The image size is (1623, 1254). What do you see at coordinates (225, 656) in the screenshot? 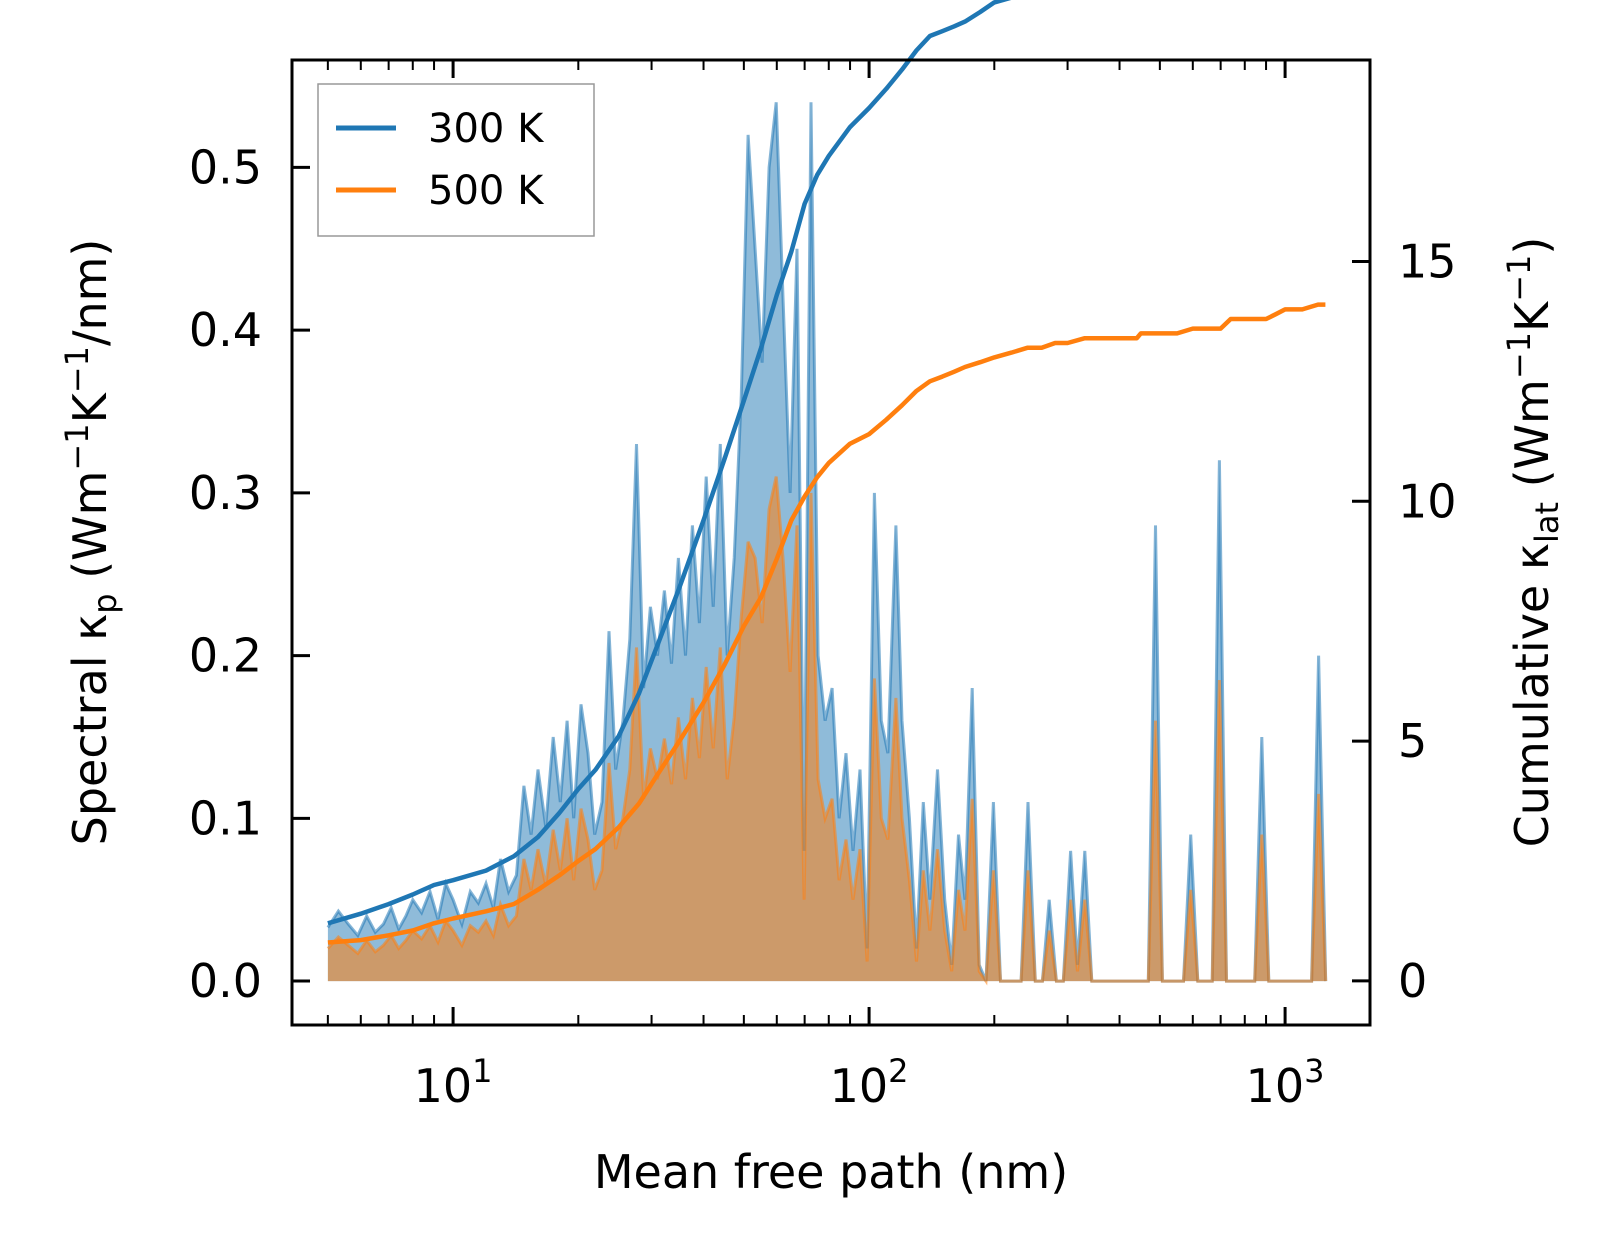
I see `y-left-tick-label: 0.2` at bounding box center [225, 656].